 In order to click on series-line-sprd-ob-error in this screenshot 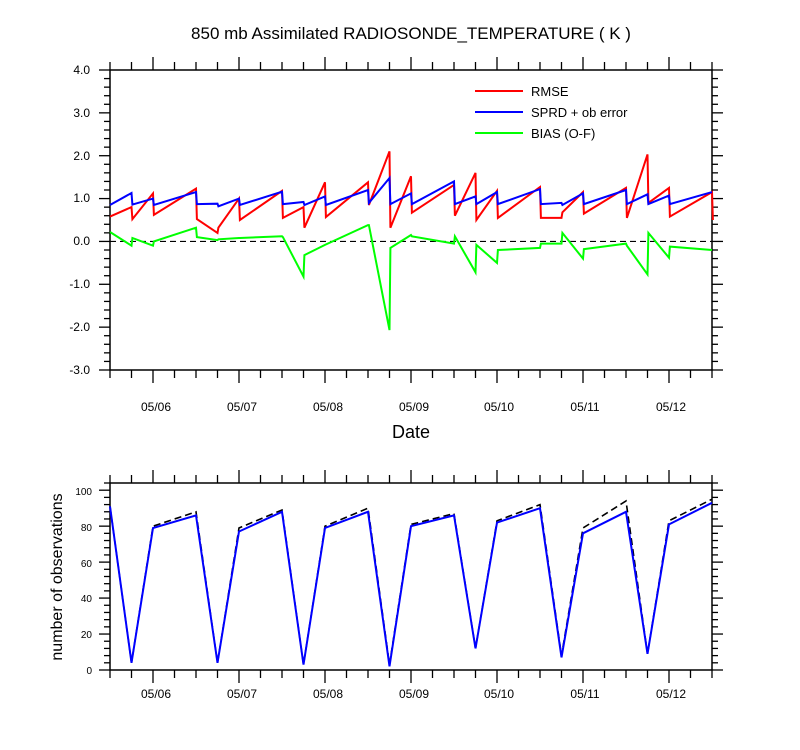, I will do `click(411, 191)`.